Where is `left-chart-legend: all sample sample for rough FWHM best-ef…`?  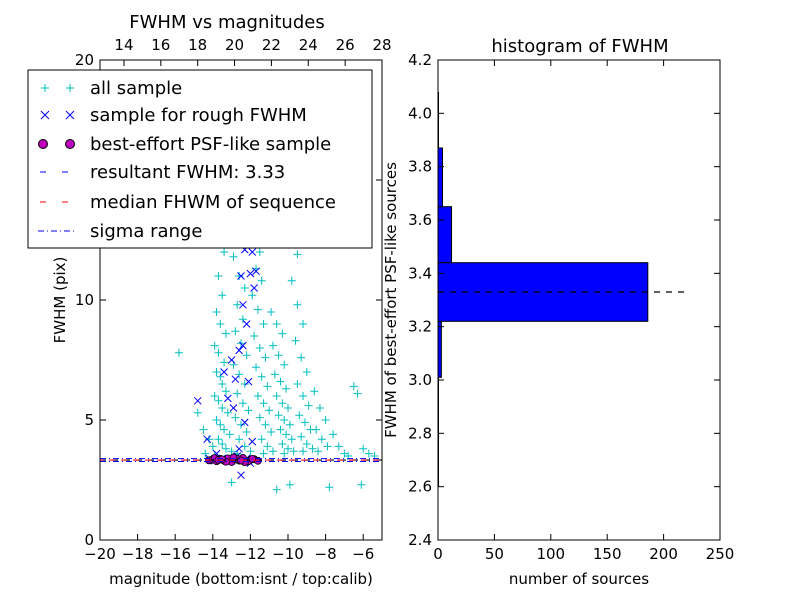 left-chart-legend: all sample sample for rough FWHM best-ef… is located at coordinates (200, 159).